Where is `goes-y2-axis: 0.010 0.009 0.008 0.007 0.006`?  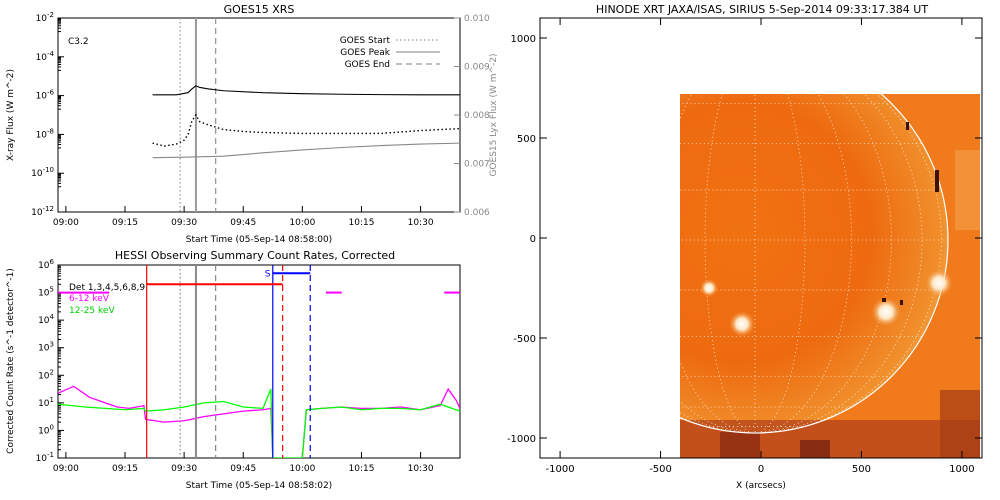
goes-y2-axis: 0.010 0.009 0.008 0.007 0.006 is located at coordinates (472, 116).